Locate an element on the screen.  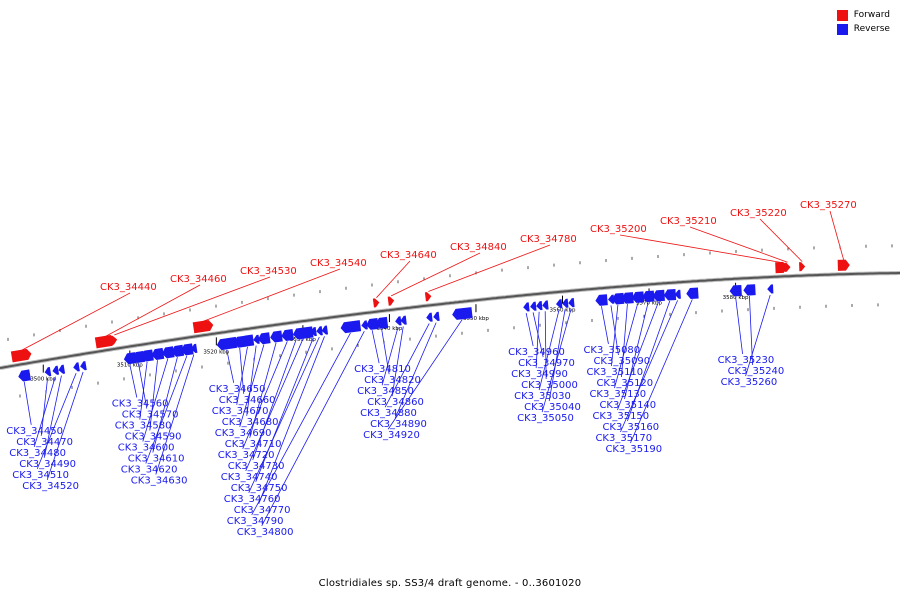
gene-label-CK3_34570: CK3_34570 is located at coordinates (150, 415).